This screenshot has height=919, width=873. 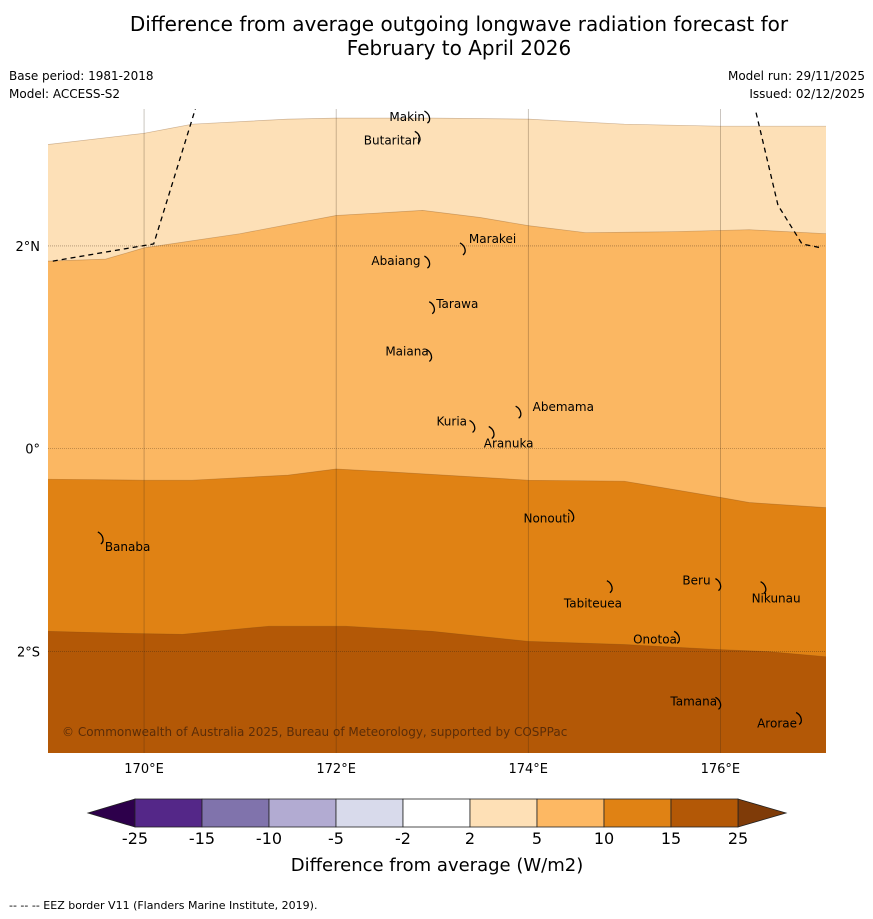 I want to click on island-banaba-outline, so click(x=100, y=538).